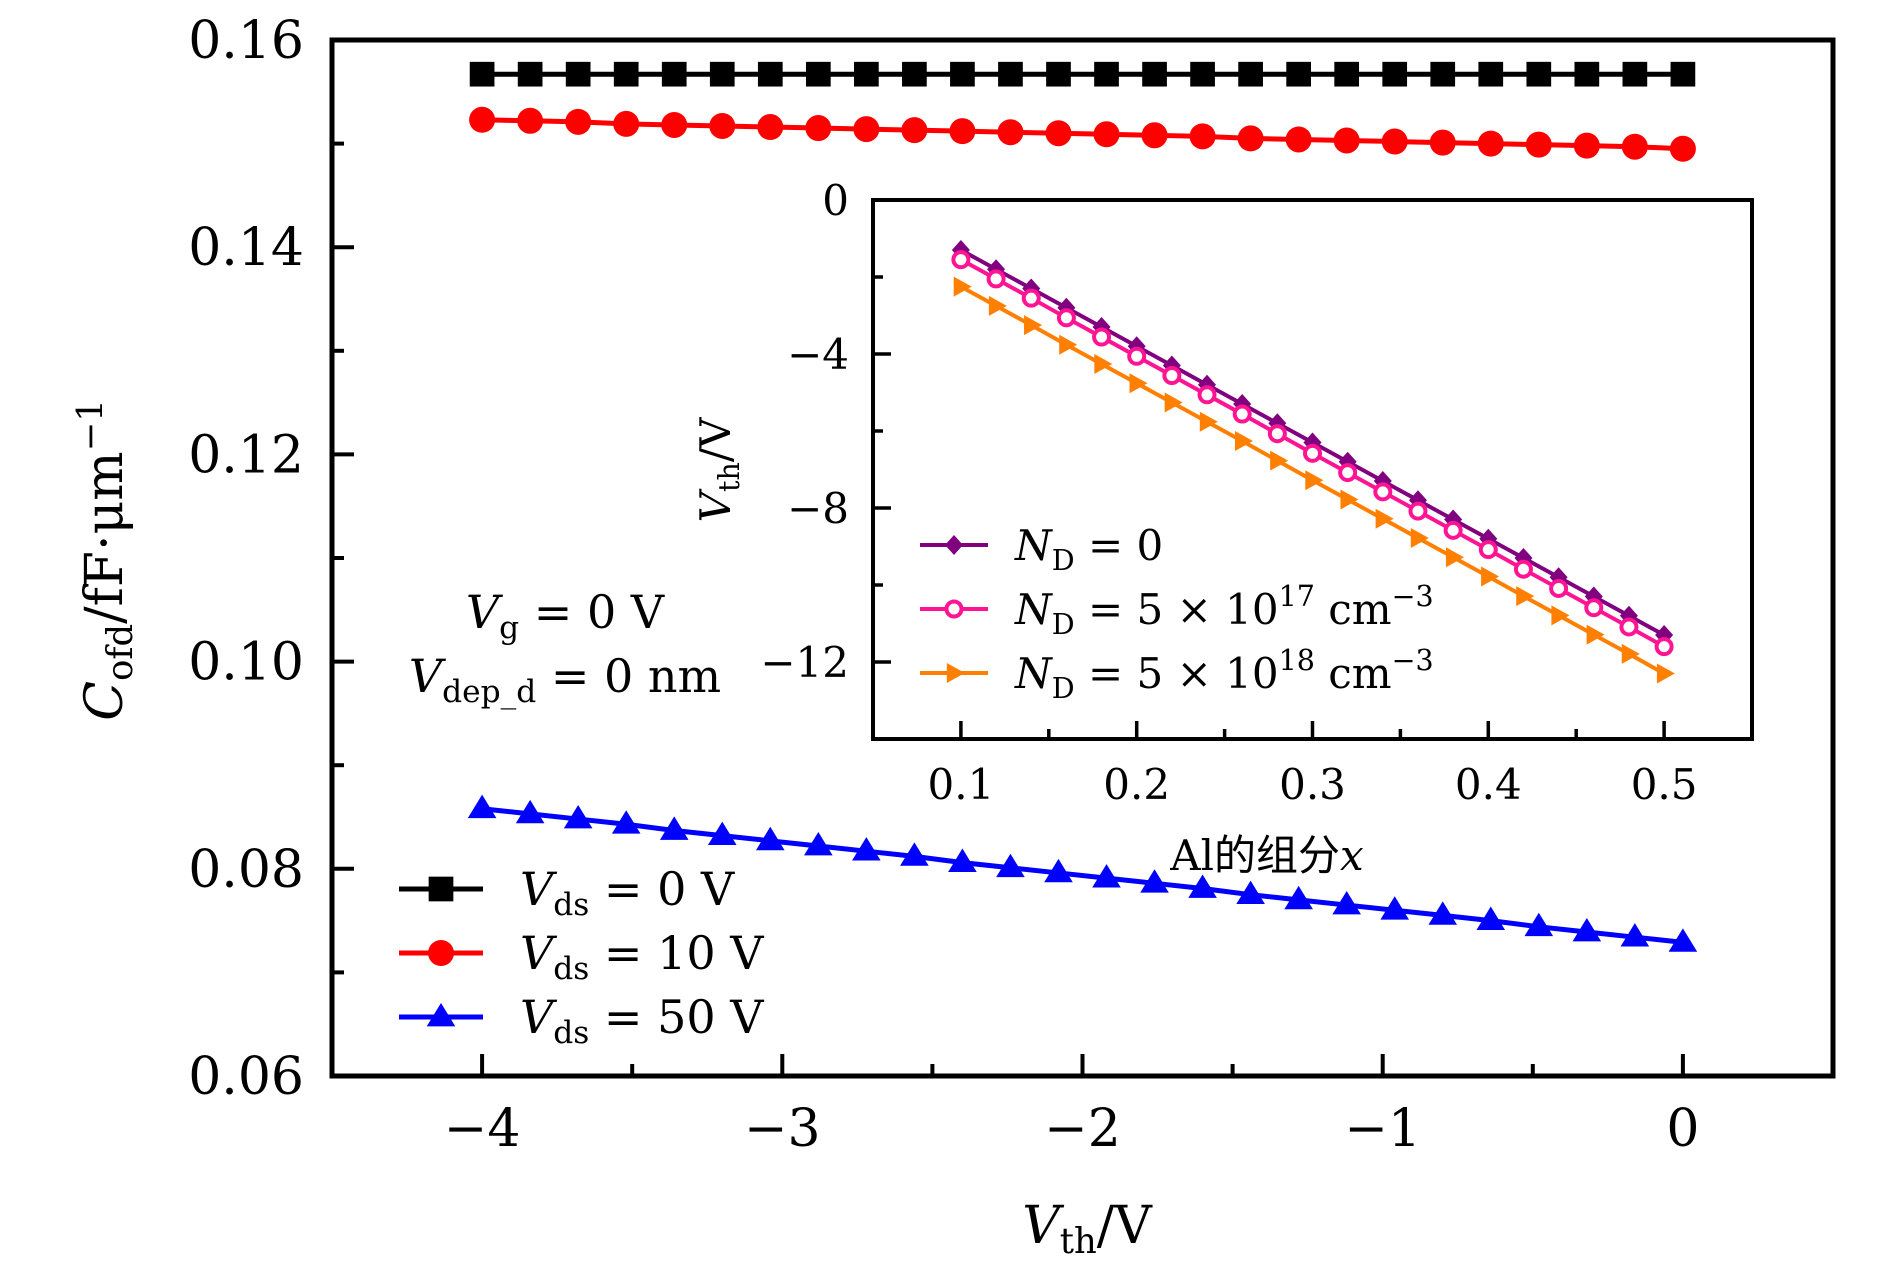  What do you see at coordinates (489, 692) in the screenshot?
I see `annotation-vdep-sub: dep_d` at bounding box center [489, 692].